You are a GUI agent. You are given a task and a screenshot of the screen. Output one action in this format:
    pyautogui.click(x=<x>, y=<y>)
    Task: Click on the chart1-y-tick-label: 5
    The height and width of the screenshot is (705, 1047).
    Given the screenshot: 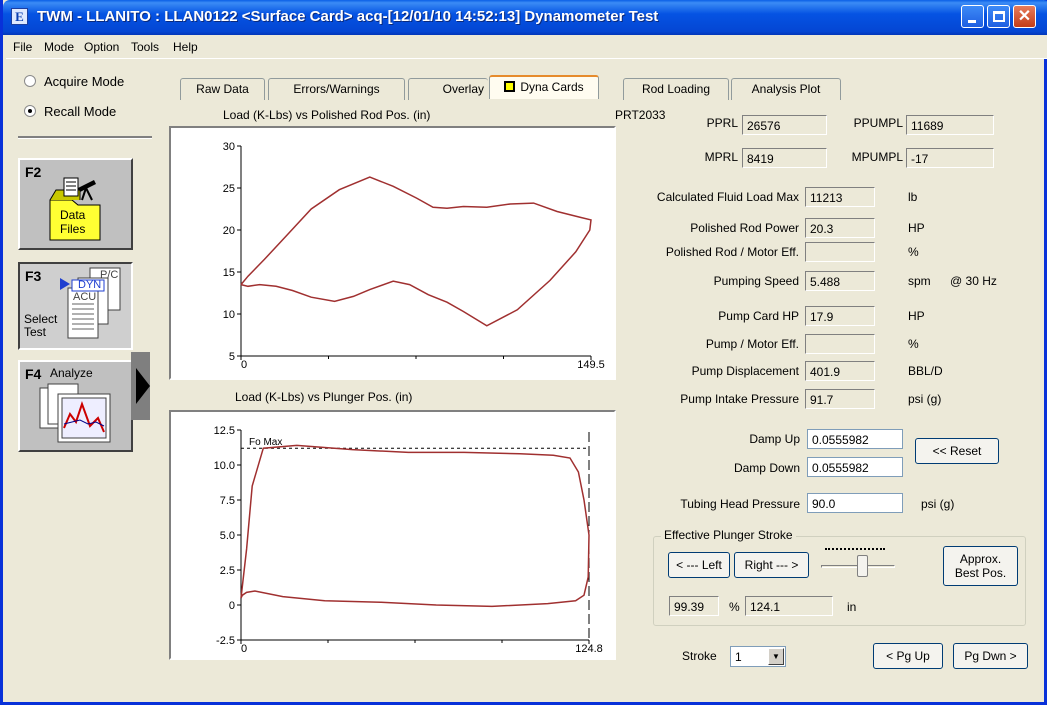 What is the action you would take?
    pyautogui.click(x=232, y=357)
    